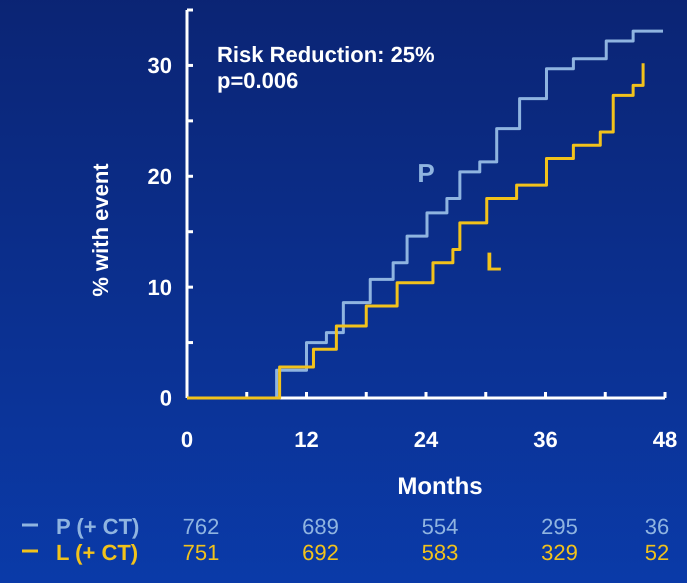 The width and height of the screenshot is (687, 583). I want to click on y-axis-title: % with event, so click(100, 229).